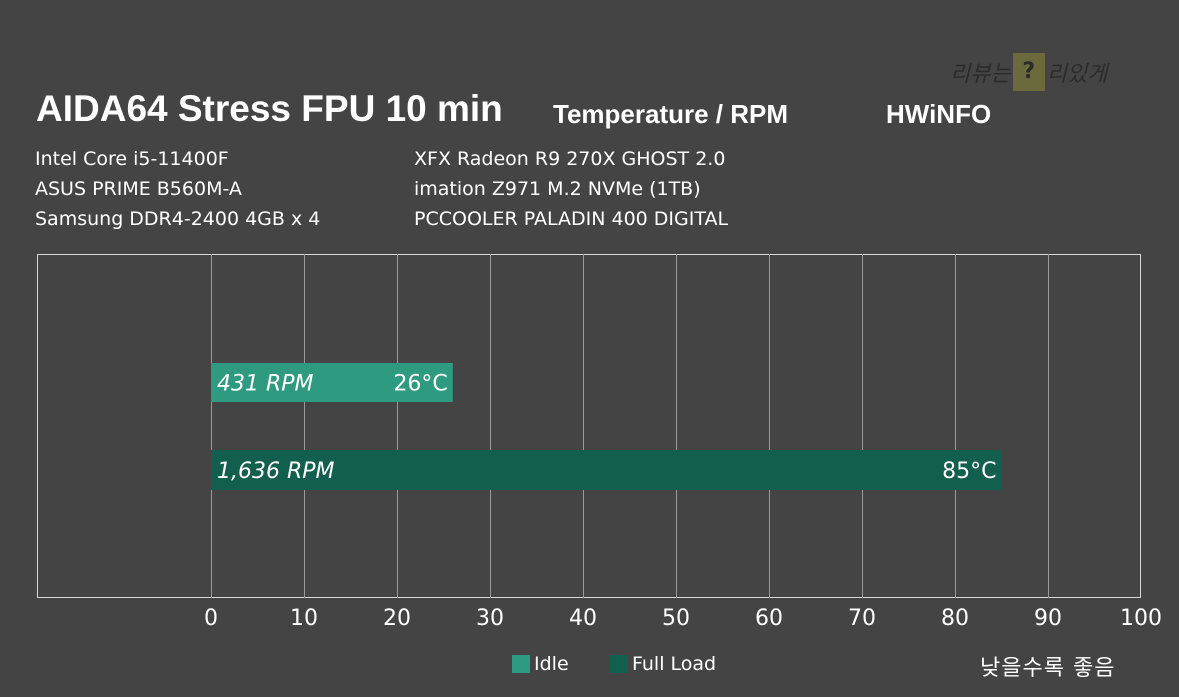 The width and height of the screenshot is (1179, 697). I want to click on bar-value-label-idle: 26°C, so click(420, 384).